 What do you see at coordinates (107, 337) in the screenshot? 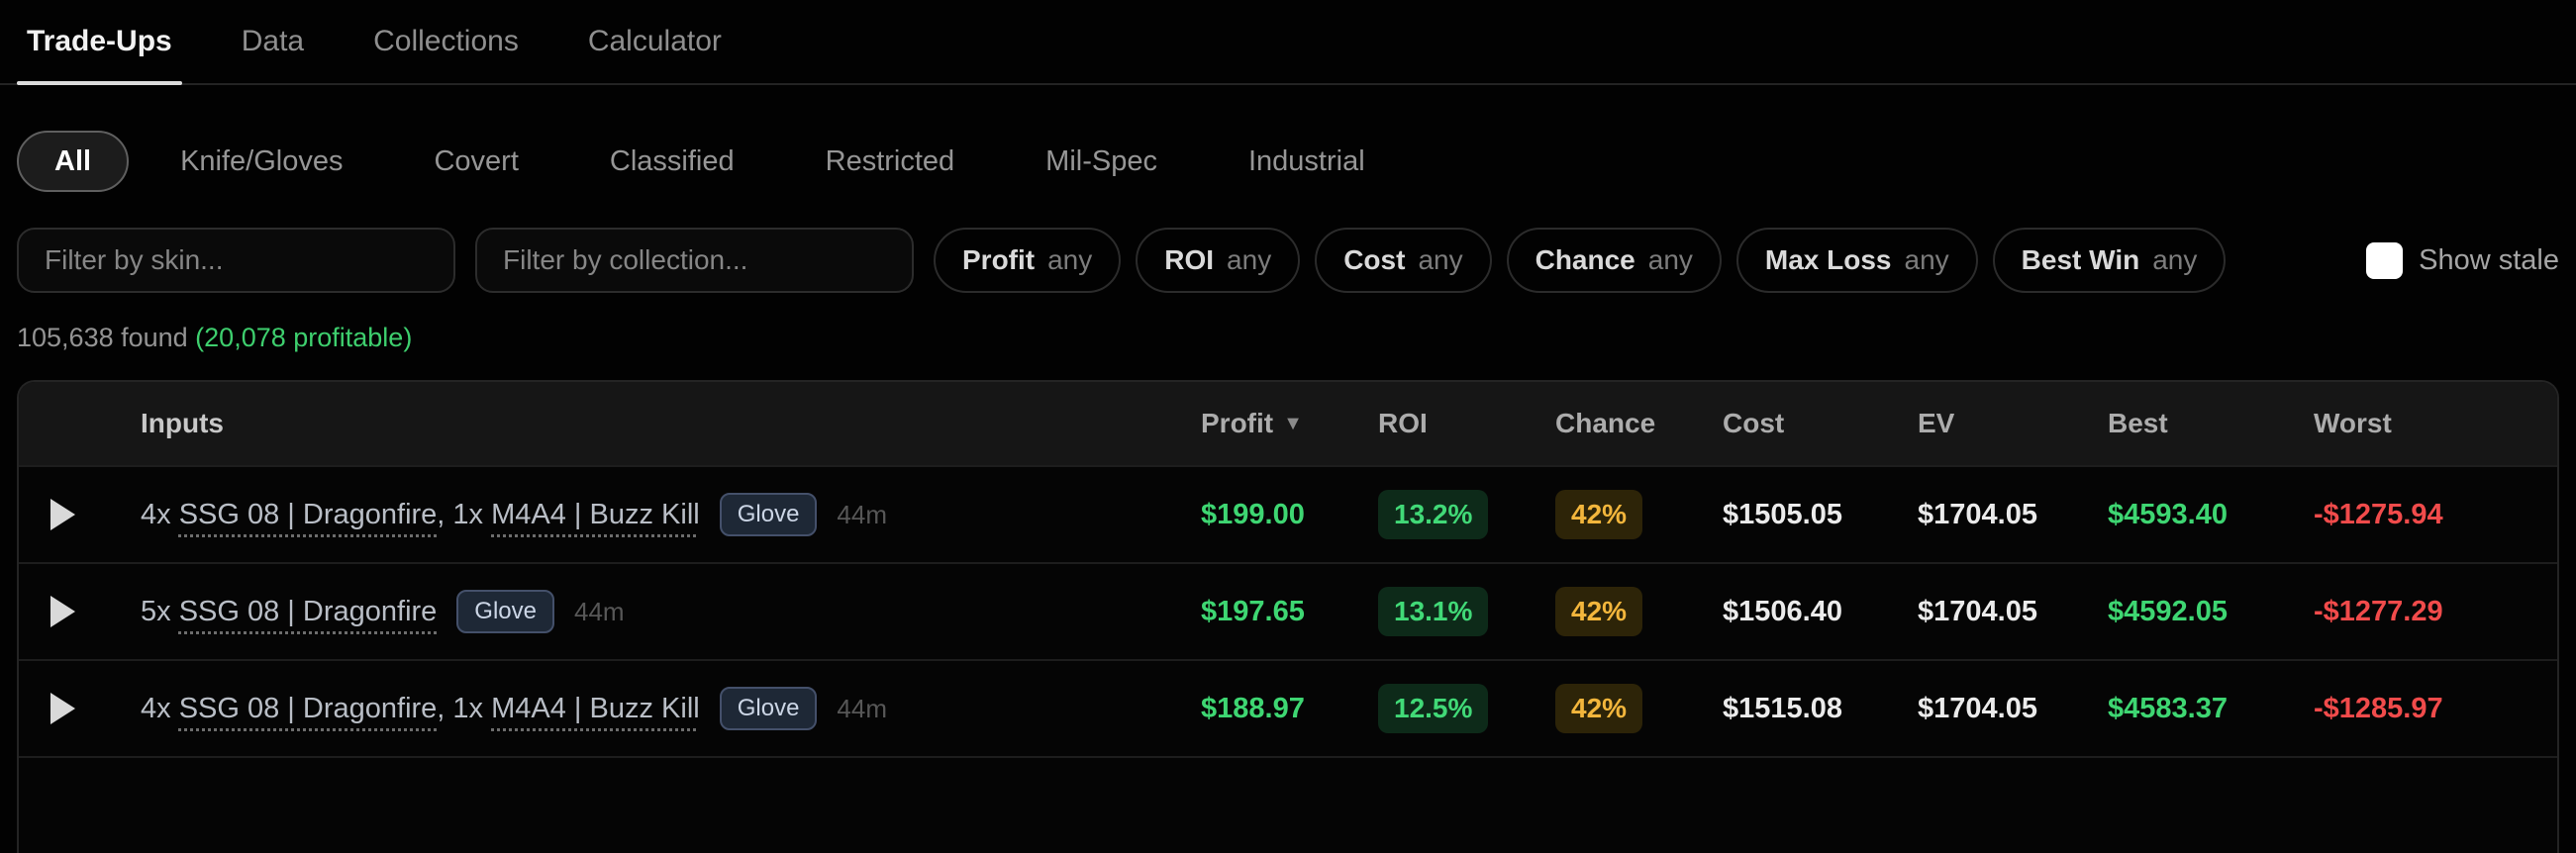
I see `results-found-count: 105,638 found` at bounding box center [107, 337].